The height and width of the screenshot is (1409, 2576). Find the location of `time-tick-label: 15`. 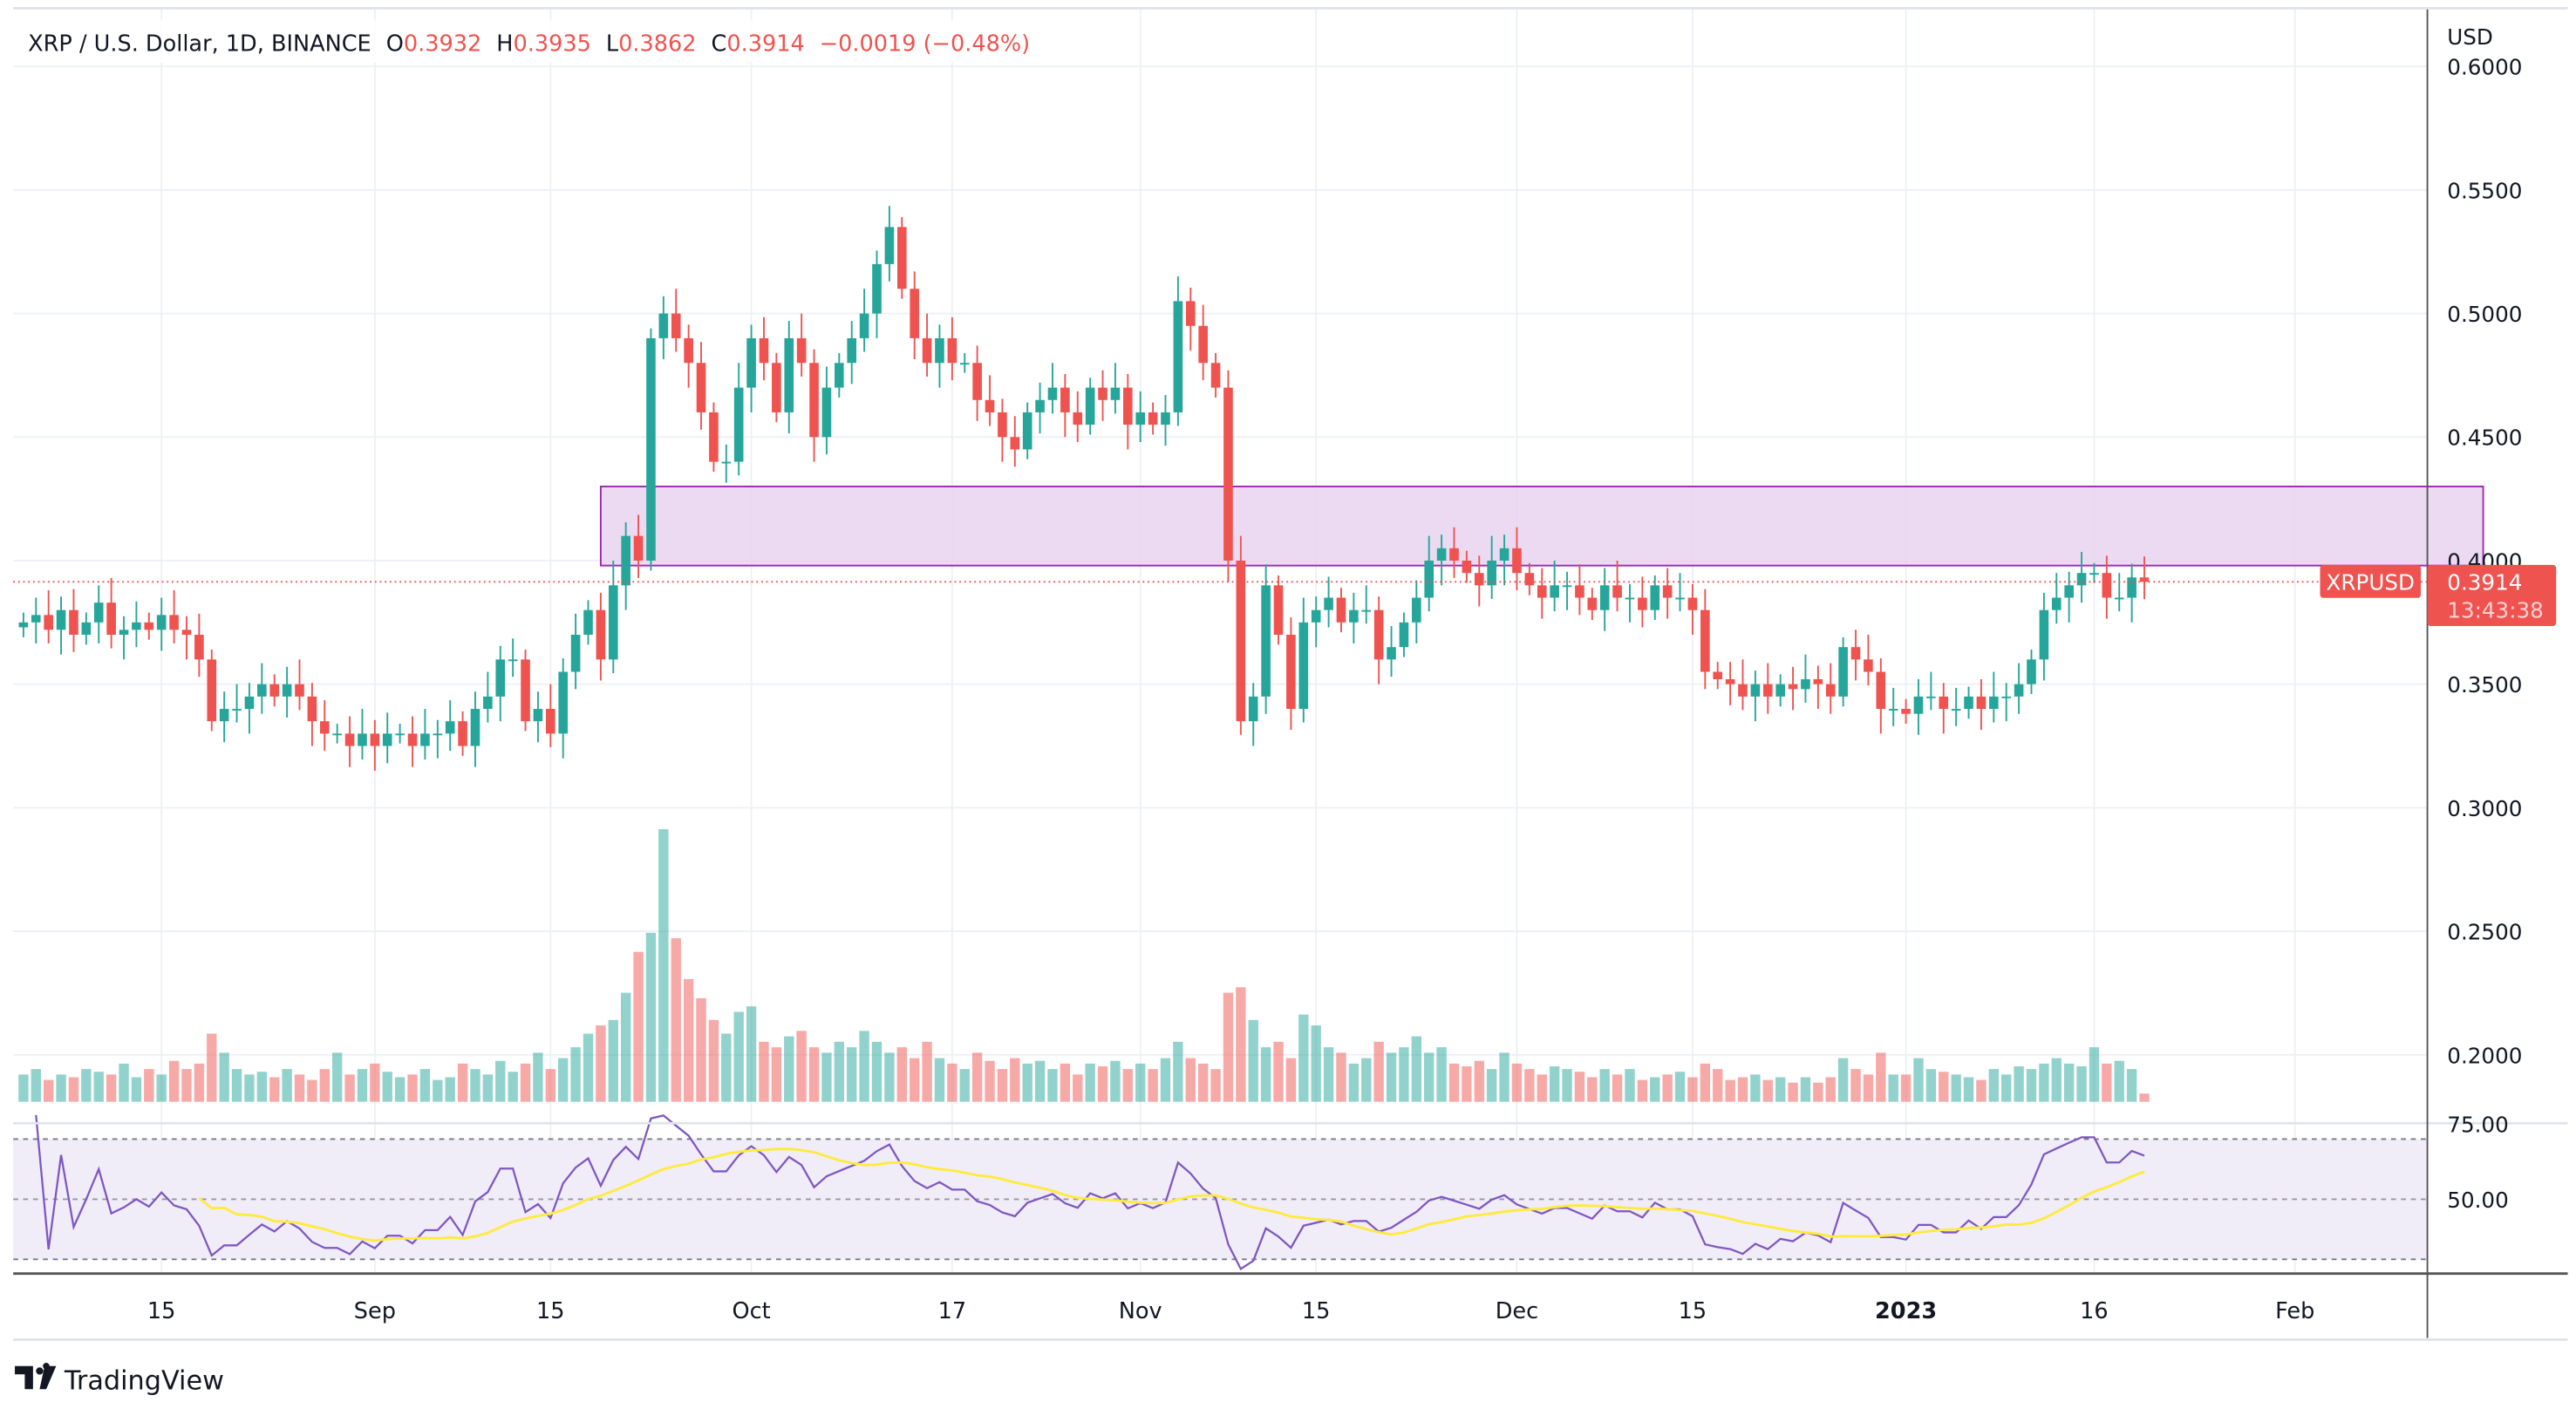

time-tick-label: 15 is located at coordinates (161, 1311).